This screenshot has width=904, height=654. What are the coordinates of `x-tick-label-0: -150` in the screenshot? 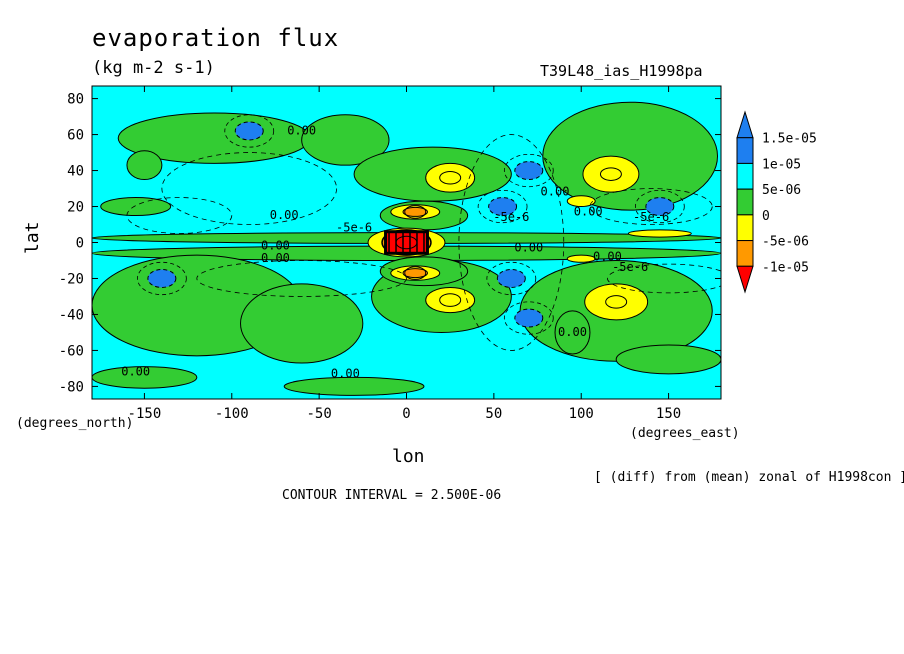 It's located at (145, 414).